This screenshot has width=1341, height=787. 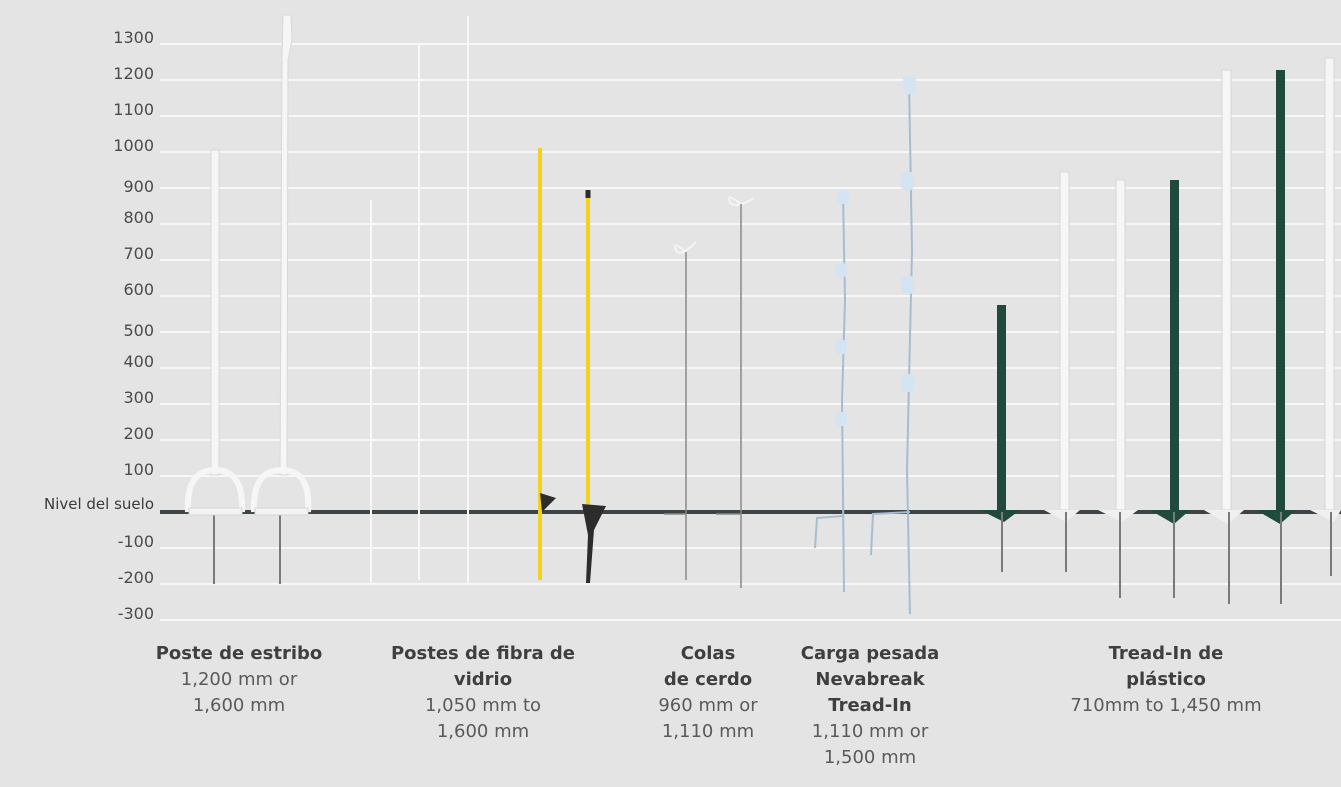 What do you see at coordinates (239, 653) in the screenshot?
I see `caption-title: Poste de estribo` at bounding box center [239, 653].